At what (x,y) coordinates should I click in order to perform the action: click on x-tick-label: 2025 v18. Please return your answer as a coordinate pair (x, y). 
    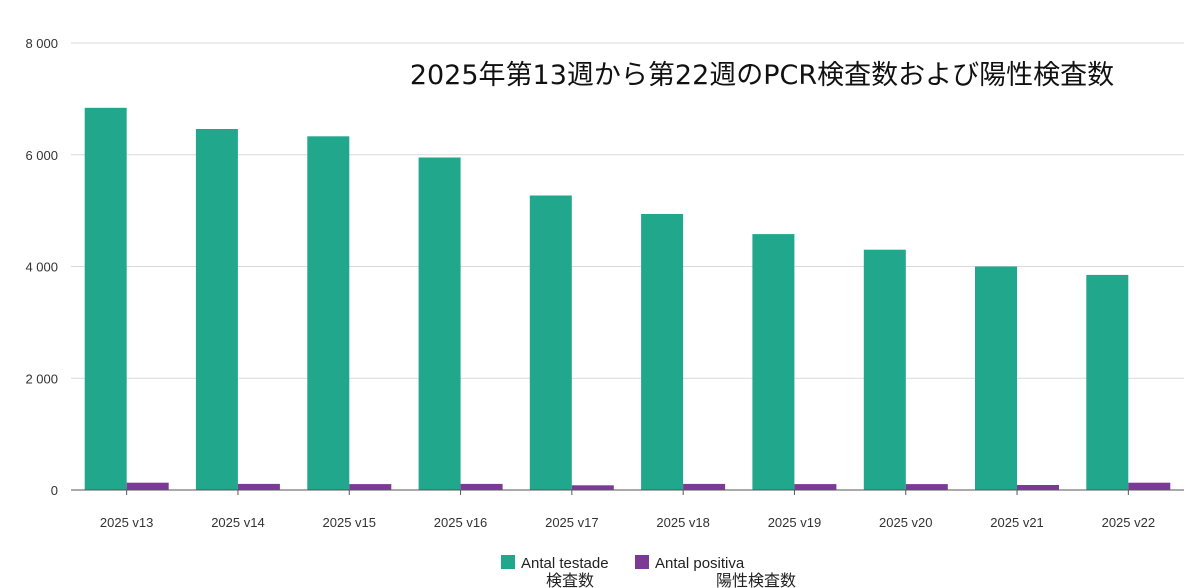
    Looking at the image, I should click on (683, 522).